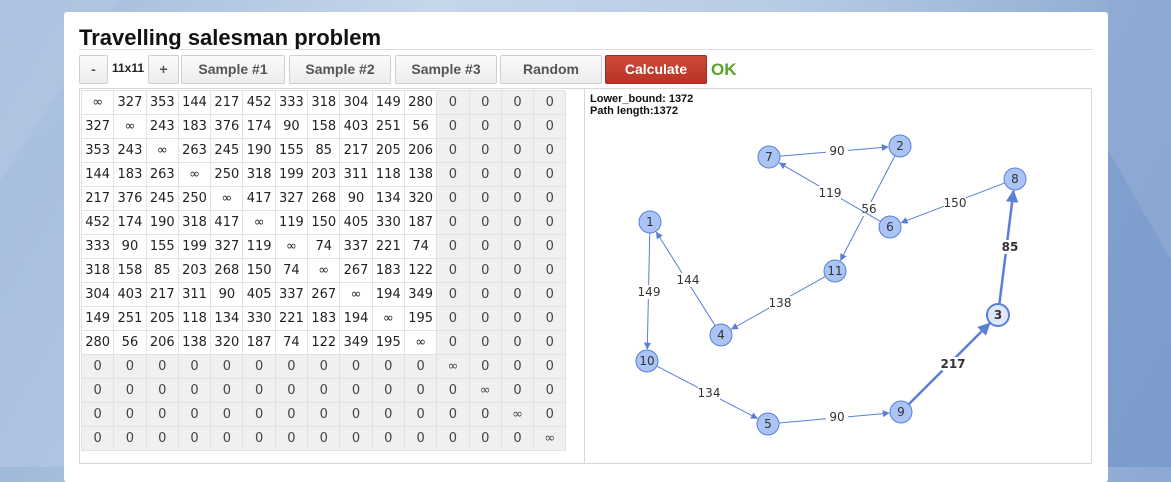 The height and width of the screenshot is (482, 1171). I want to click on matrix-cell: 353, so click(97, 150).